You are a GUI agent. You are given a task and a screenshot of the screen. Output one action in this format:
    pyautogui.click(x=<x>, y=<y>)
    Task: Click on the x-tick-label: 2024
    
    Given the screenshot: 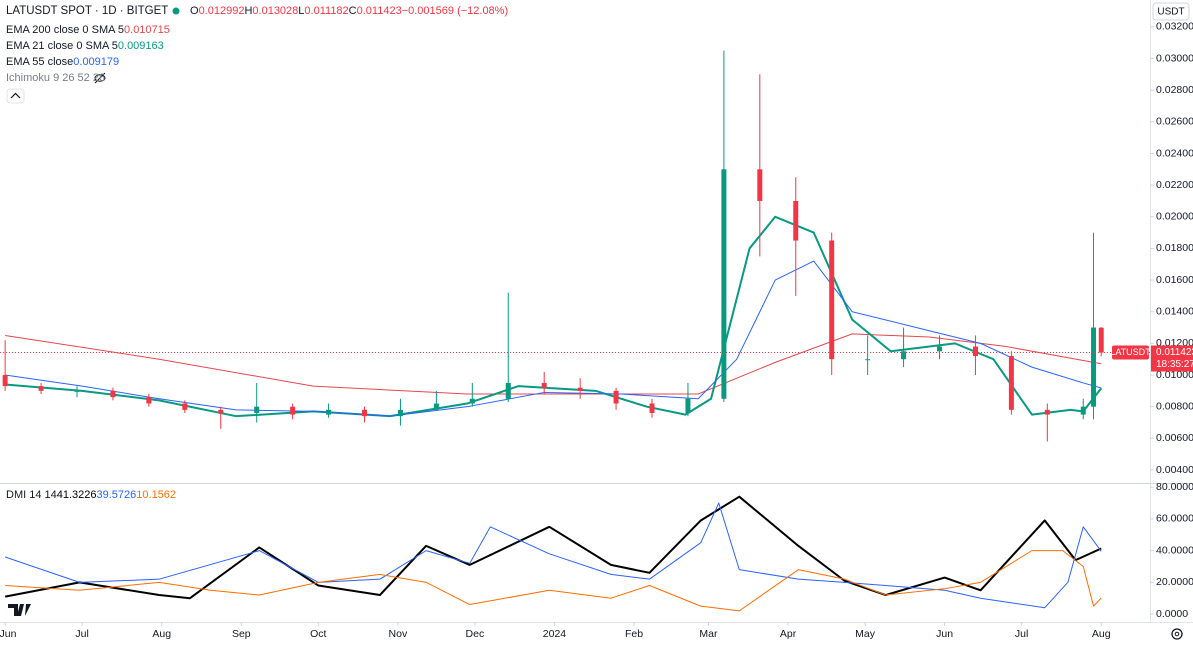 What is the action you would take?
    pyautogui.click(x=555, y=634)
    